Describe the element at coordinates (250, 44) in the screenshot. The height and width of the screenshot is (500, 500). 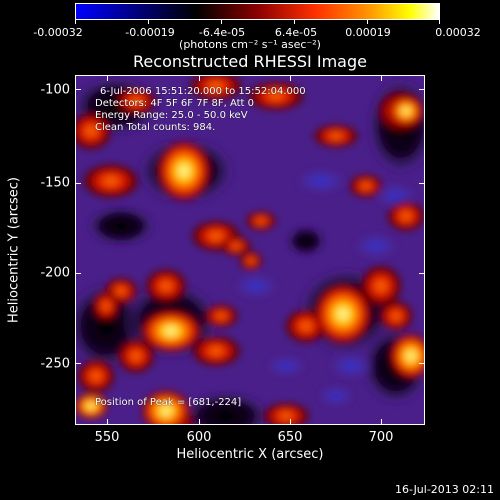
I see `colorbar-units: (photons cm⁻² s⁻¹ asec⁻²)` at that location.